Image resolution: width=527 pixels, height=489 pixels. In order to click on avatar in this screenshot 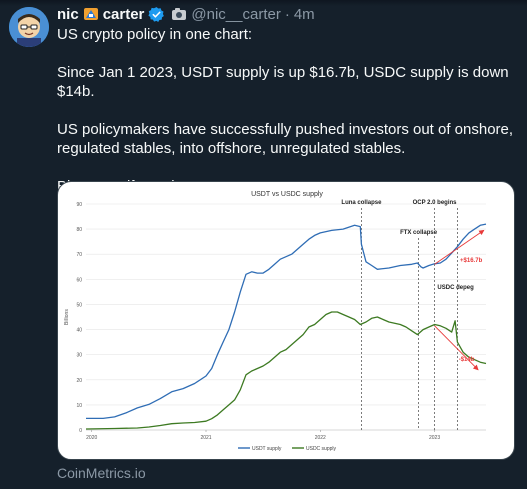, I will do `click(29, 27)`.